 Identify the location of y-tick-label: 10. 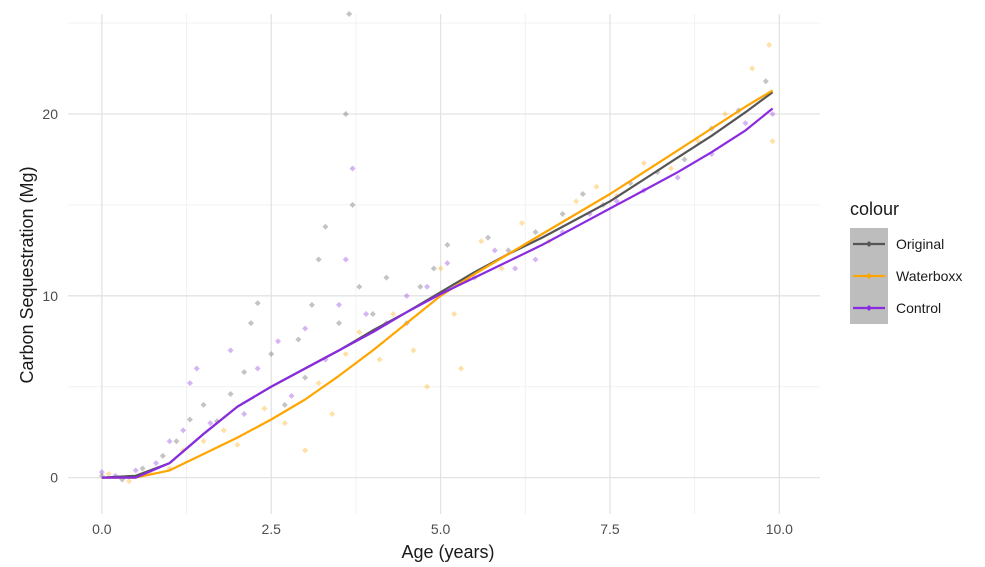
(50, 296).